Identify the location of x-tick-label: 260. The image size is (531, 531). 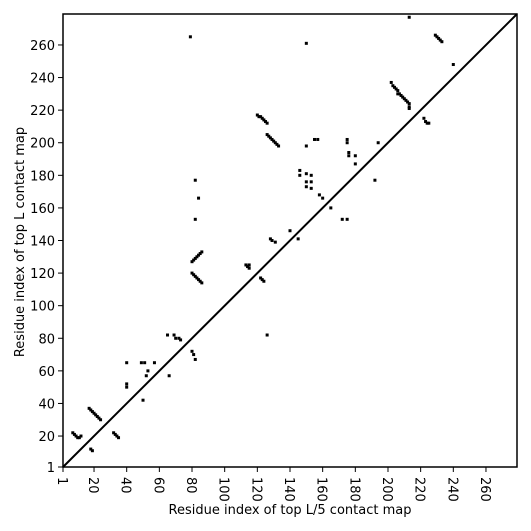
(484, 489).